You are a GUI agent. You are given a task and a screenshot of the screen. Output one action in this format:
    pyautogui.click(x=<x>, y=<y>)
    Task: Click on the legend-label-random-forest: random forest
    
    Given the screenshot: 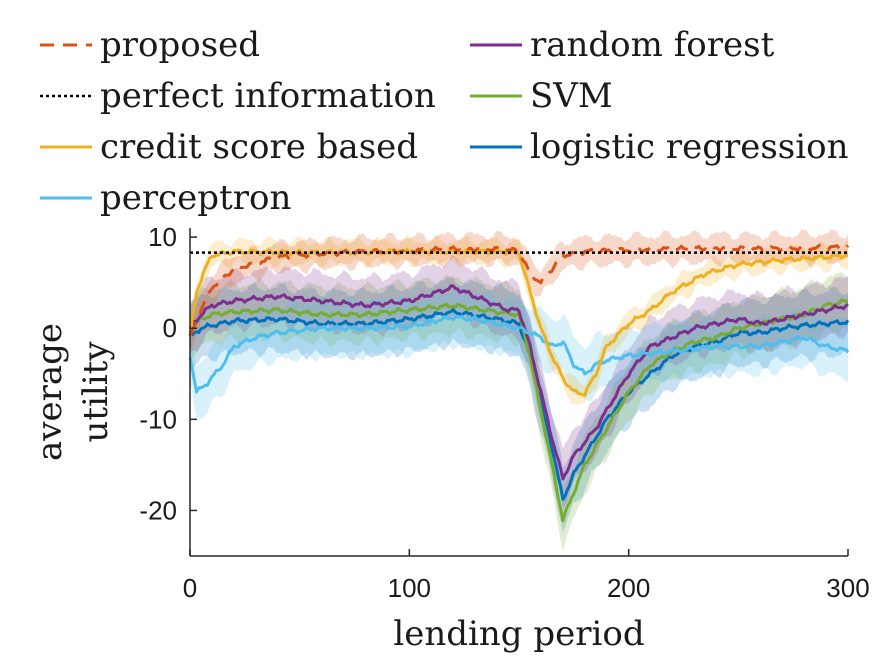 What is the action you would take?
    pyautogui.click(x=652, y=45)
    